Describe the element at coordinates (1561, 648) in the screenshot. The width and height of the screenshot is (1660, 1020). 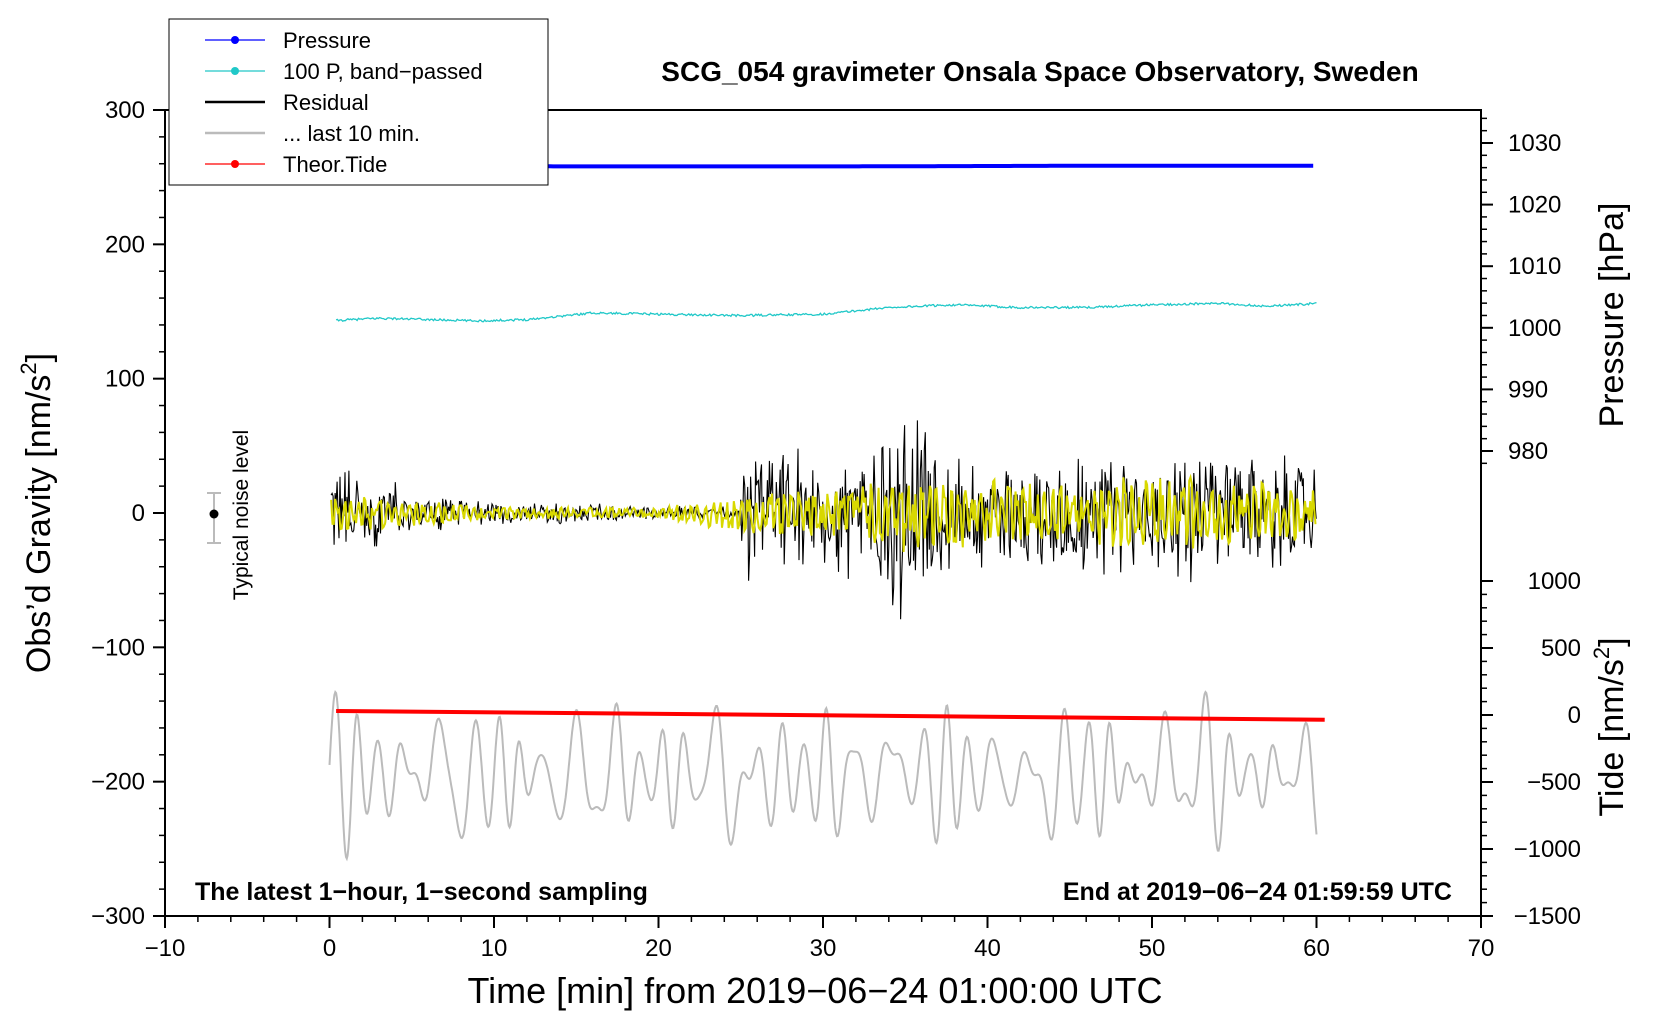
I see `tide-tick-label: 500` at that location.